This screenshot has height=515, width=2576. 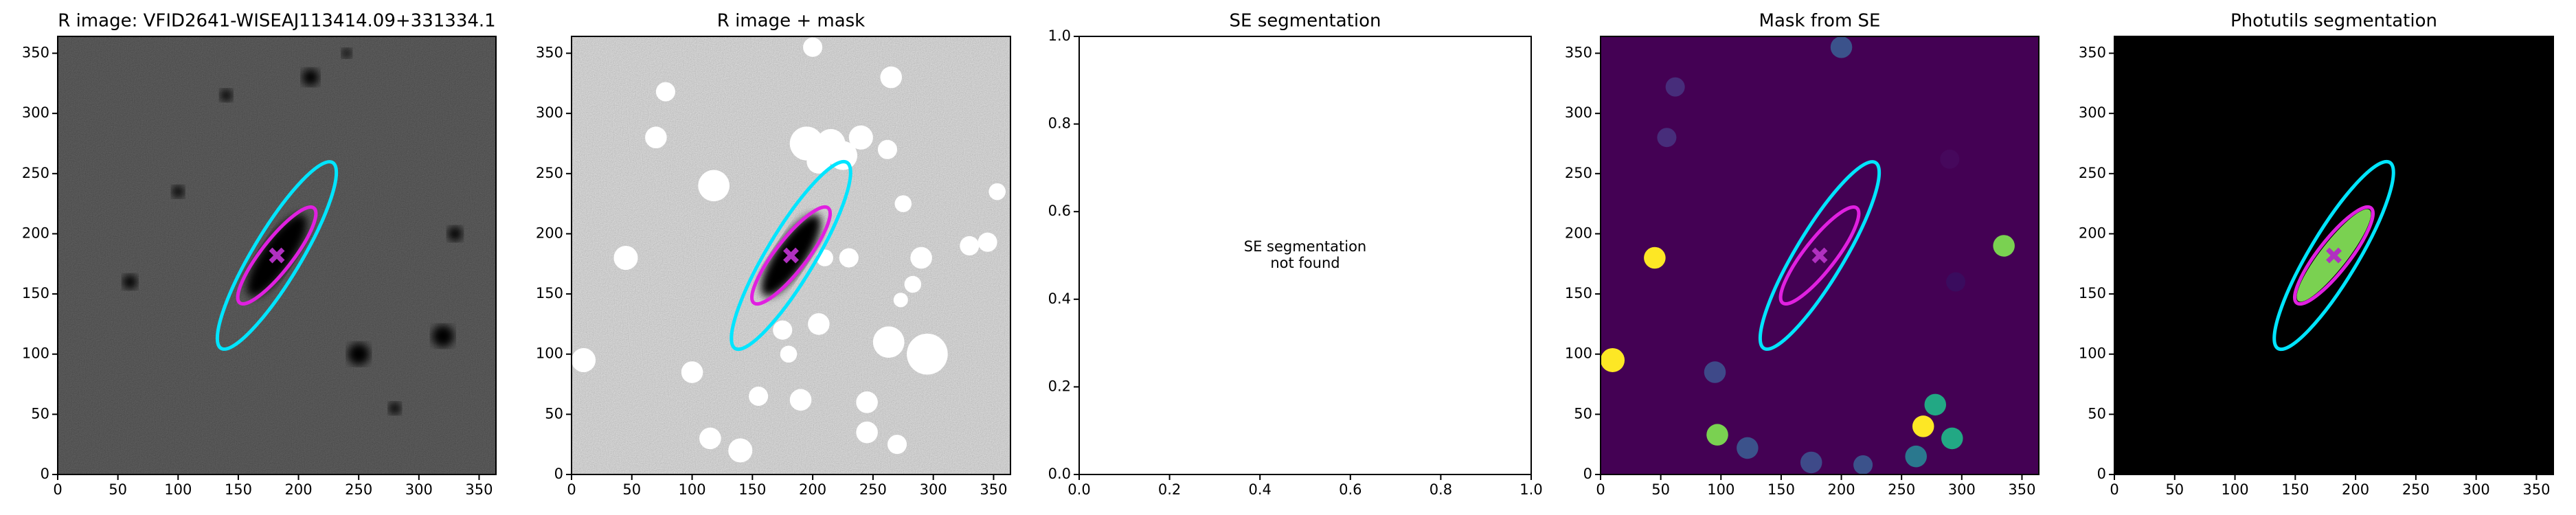 I want to click on center-marker, so click(x=2334, y=255).